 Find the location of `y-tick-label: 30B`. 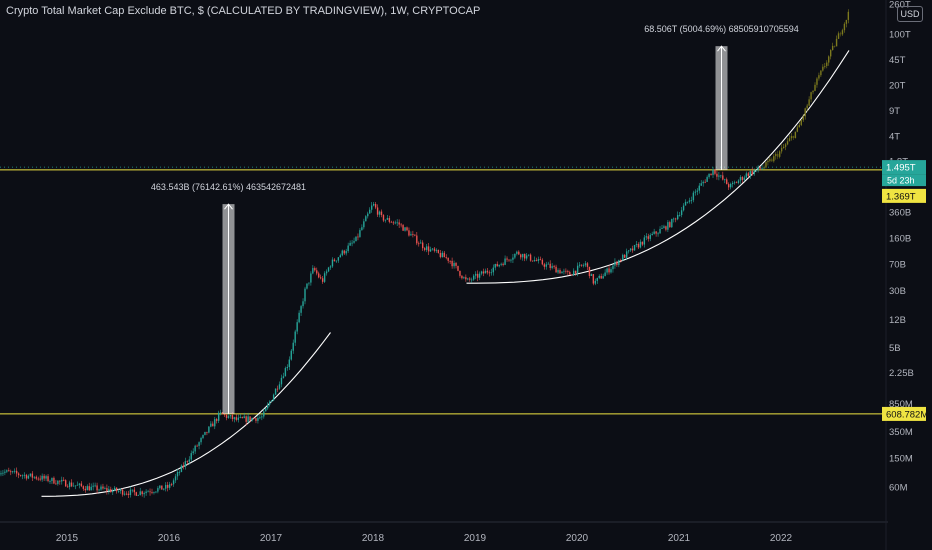

y-tick-label: 30B is located at coordinates (897, 291).